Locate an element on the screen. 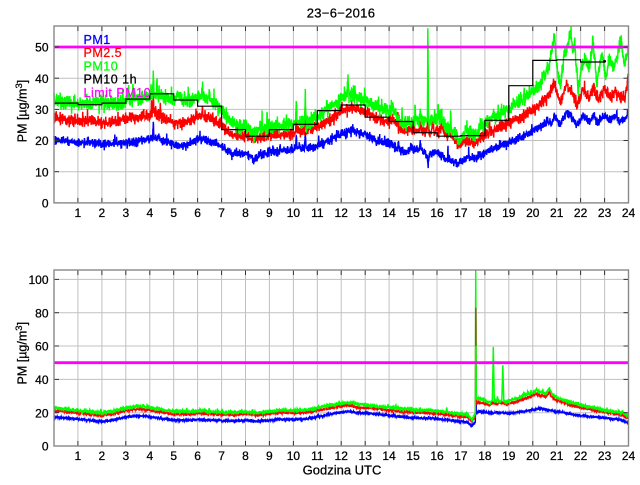  svg-text: PM2.5 is located at coordinates (103, 53).